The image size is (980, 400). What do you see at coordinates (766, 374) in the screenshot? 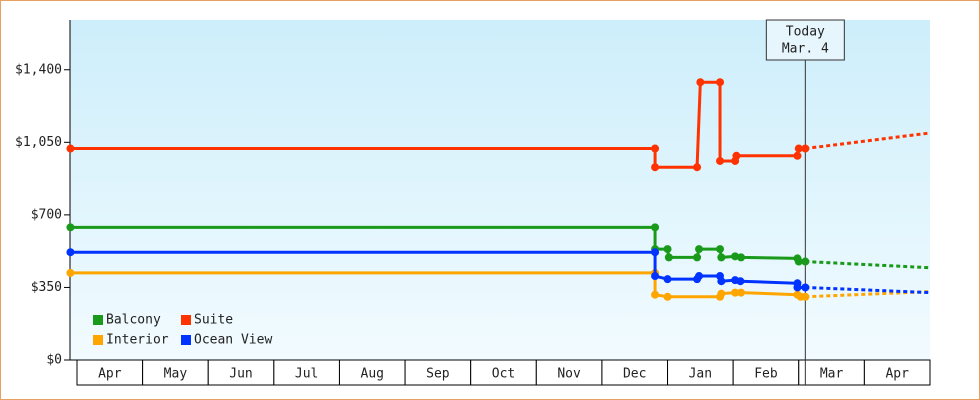
I see `x-tick-label: Feb` at bounding box center [766, 374].